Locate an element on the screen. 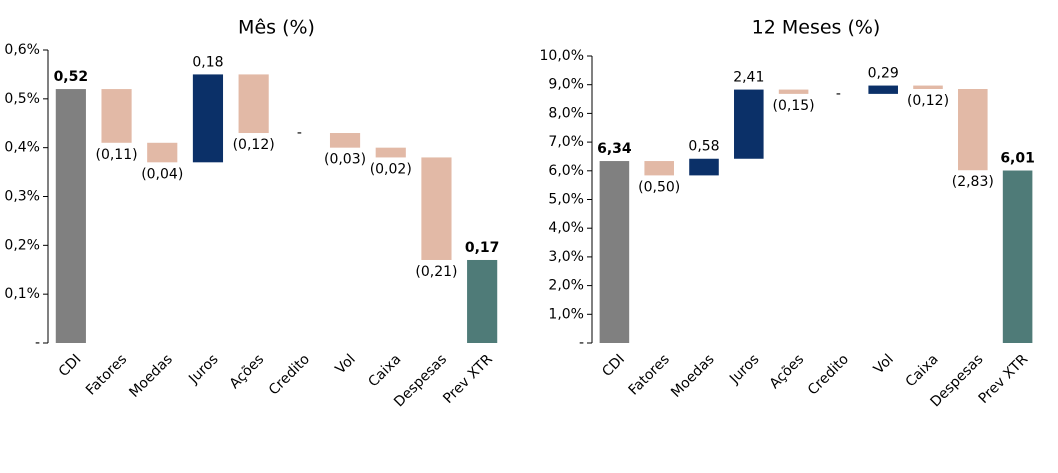 This screenshot has height=473, width=1058. y-tick-label: 7,0% is located at coordinates (566, 142).